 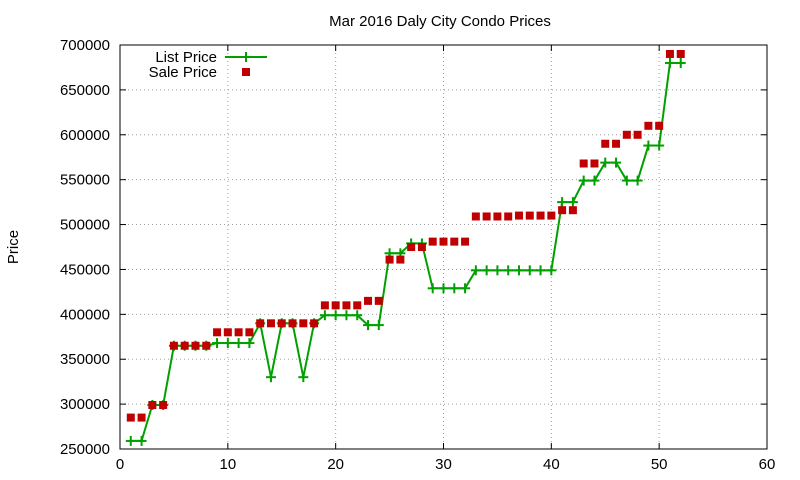 What do you see at coordinates (659, 464) in the screenshot?
I see `x-tick-label: 50` at bounding box center [659, 464].